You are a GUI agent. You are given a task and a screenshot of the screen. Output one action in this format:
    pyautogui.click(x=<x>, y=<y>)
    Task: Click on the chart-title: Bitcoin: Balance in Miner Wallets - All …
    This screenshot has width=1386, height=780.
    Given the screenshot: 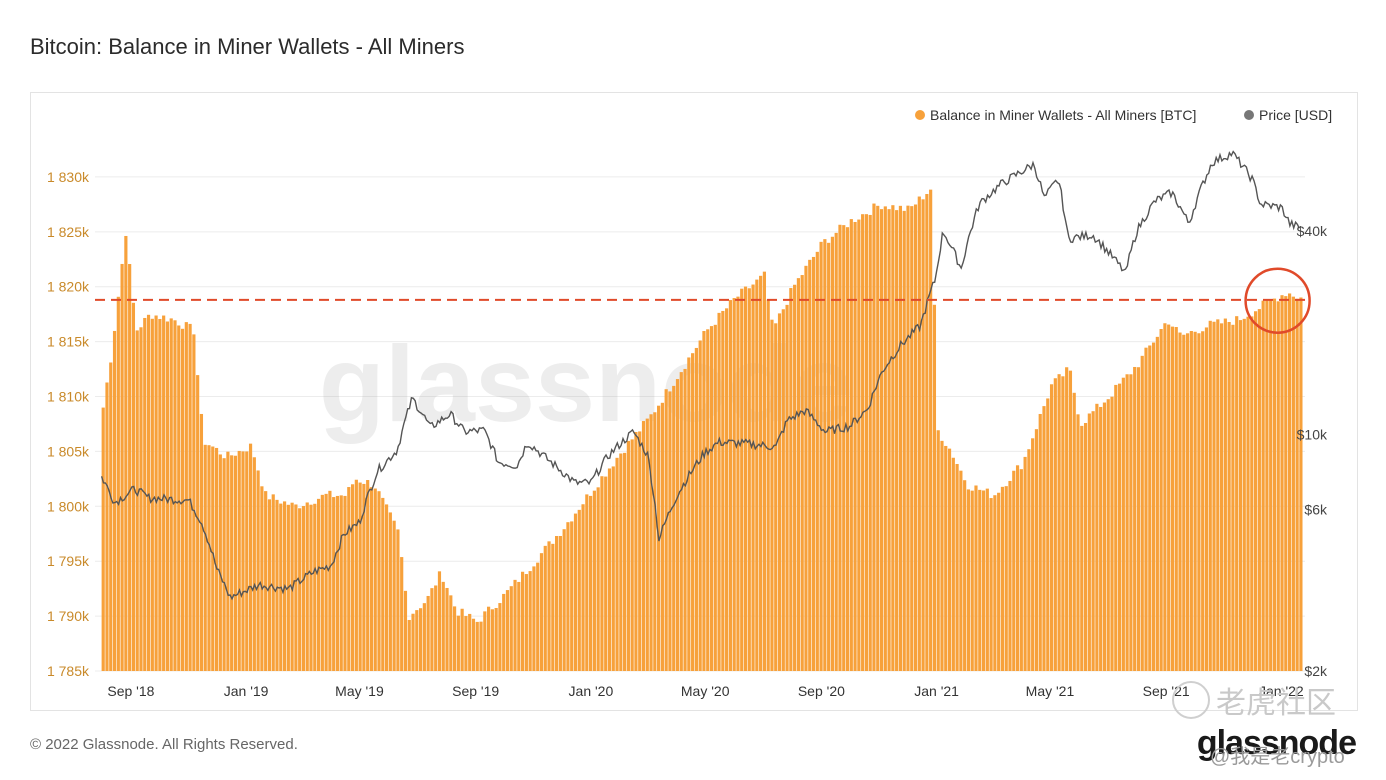 What is the action you would take?
    pyautogui.click(x=247, y=46)
    